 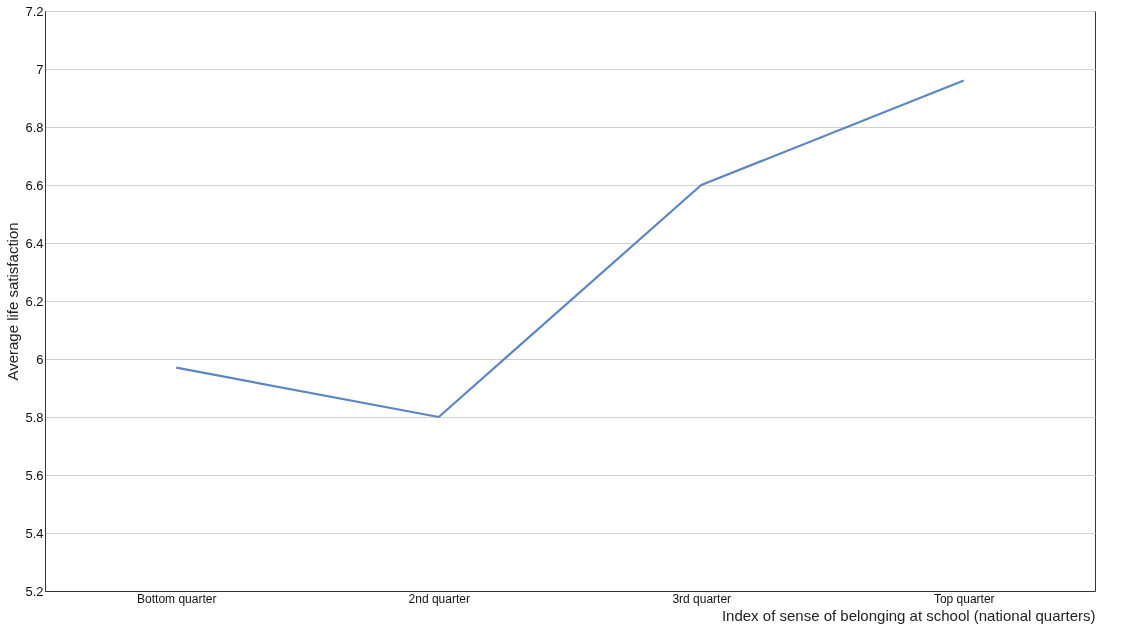 What do you see at coordinates (34, 185) in the screenshot?
I see `y-tick-label: 6.6` at bounding box center [34, 185].